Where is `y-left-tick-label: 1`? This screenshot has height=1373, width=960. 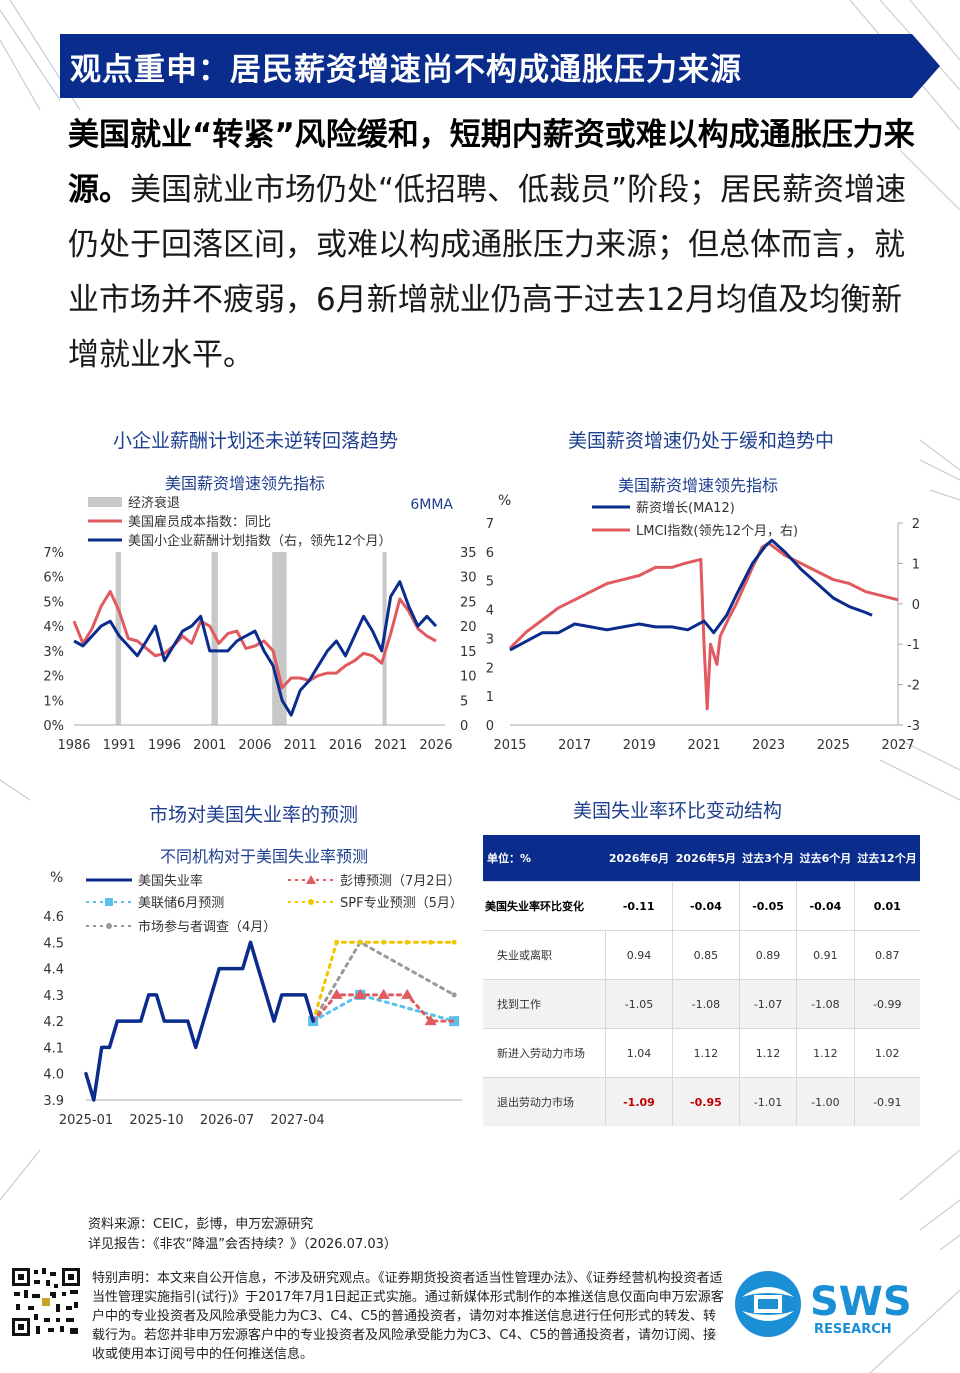 y-left-tick-label: 1 is located at coordinates (490, 697).